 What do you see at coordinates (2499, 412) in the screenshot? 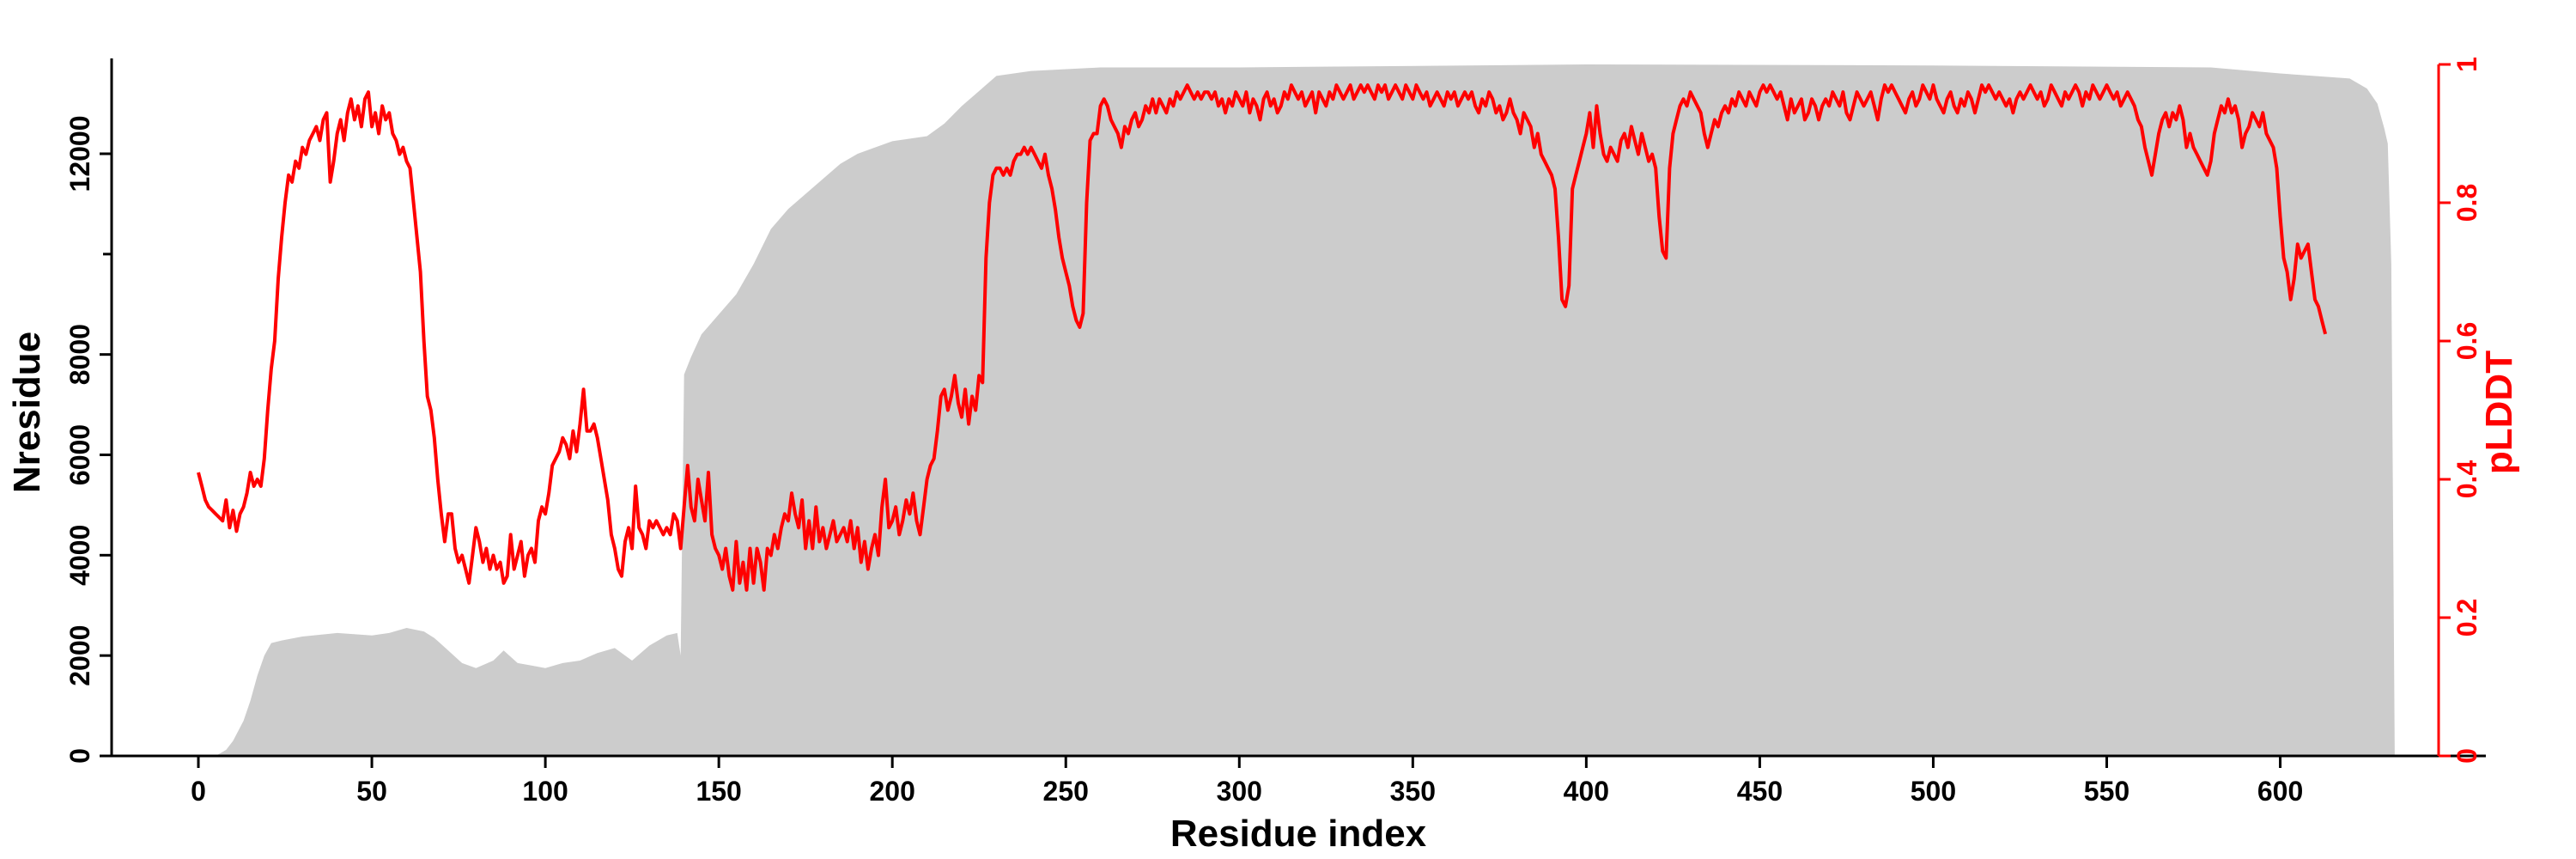
I see `right-y-axis-title: pLDDT` at bounding box center [2499, 412].